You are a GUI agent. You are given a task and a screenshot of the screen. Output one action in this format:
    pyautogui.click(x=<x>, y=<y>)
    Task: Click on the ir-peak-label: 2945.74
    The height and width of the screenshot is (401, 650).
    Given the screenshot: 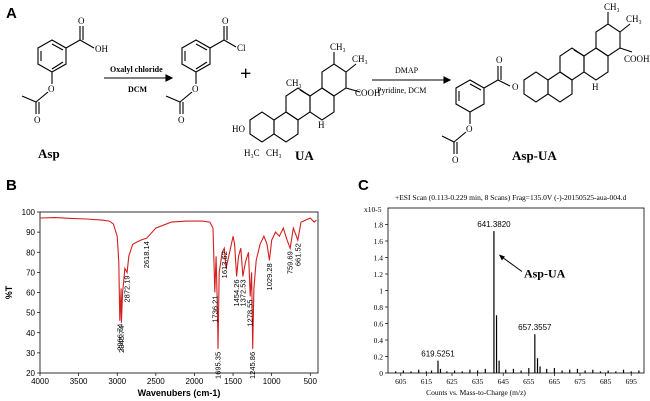 What is the action you would take?
    pyautogui.click(x=121, y=339)
    